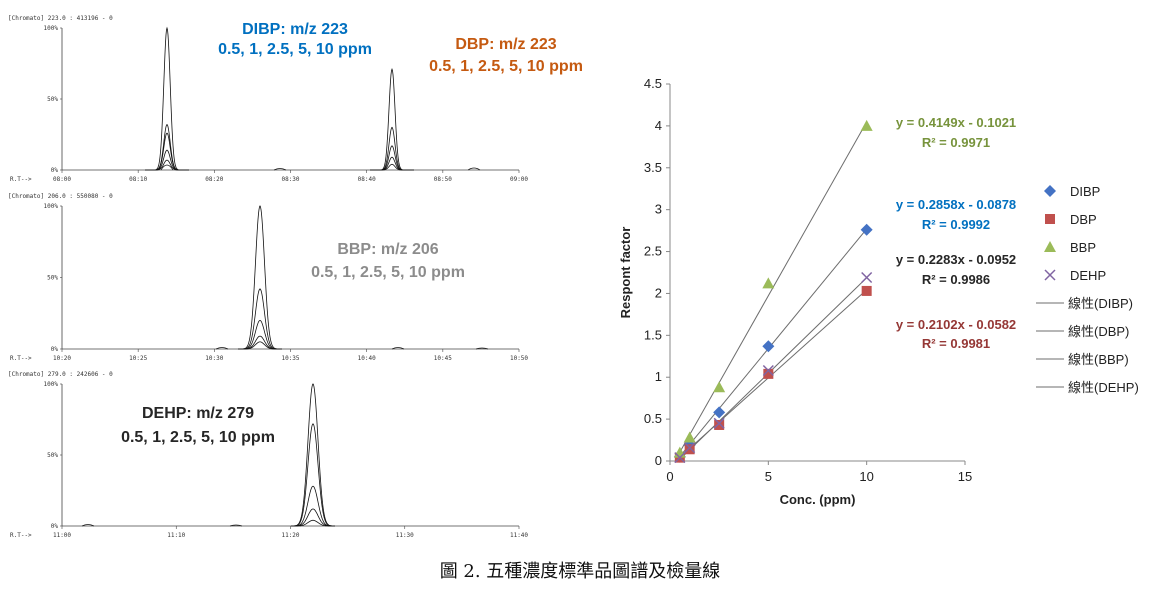  Describe the element at coordinates (519, 535) in the screenshot. I see `x-tick-label: 11:40` at that location.